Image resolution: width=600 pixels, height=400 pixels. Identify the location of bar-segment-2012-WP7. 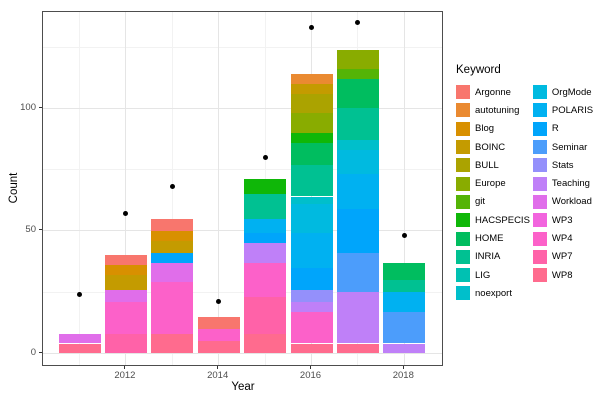
(125, 343).